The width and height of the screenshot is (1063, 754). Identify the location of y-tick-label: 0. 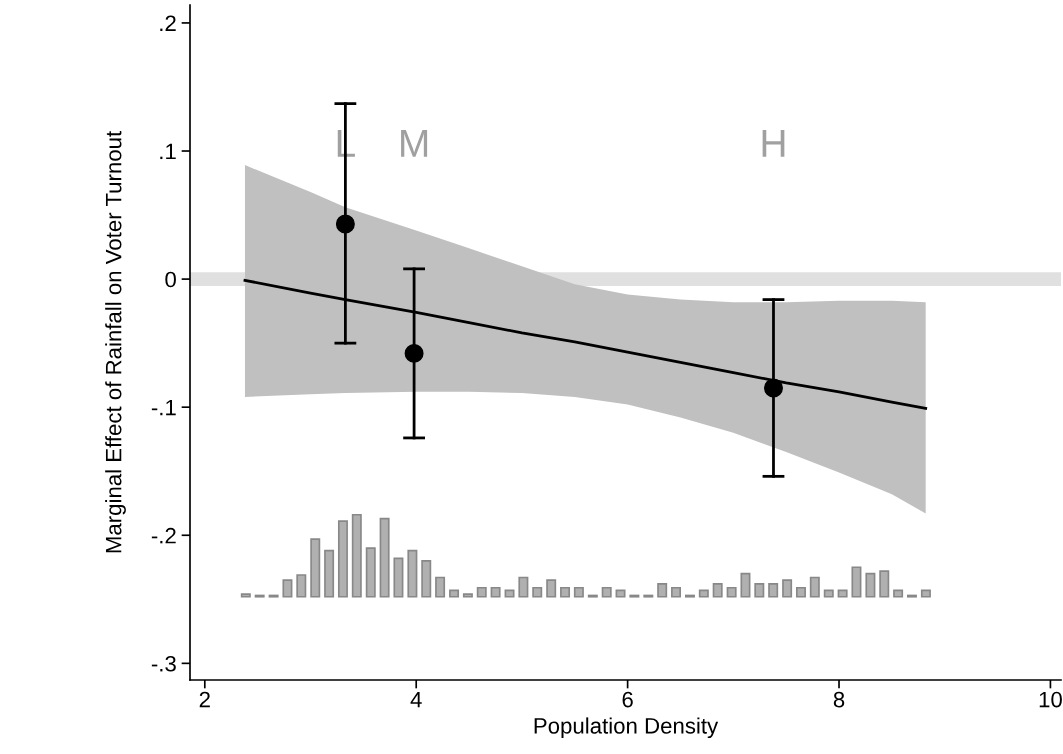
(170, 279).